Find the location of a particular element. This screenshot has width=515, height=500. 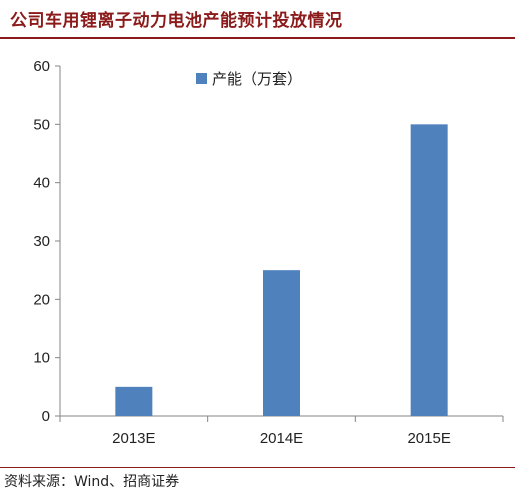

legend-label: 产能（万套） is located at coordinates (257, 79).